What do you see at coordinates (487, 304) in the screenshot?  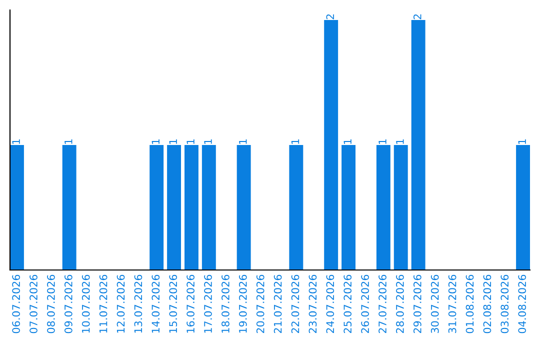 I see `x-tick-label: 02.08.2026` at bounding box center [487, 304].